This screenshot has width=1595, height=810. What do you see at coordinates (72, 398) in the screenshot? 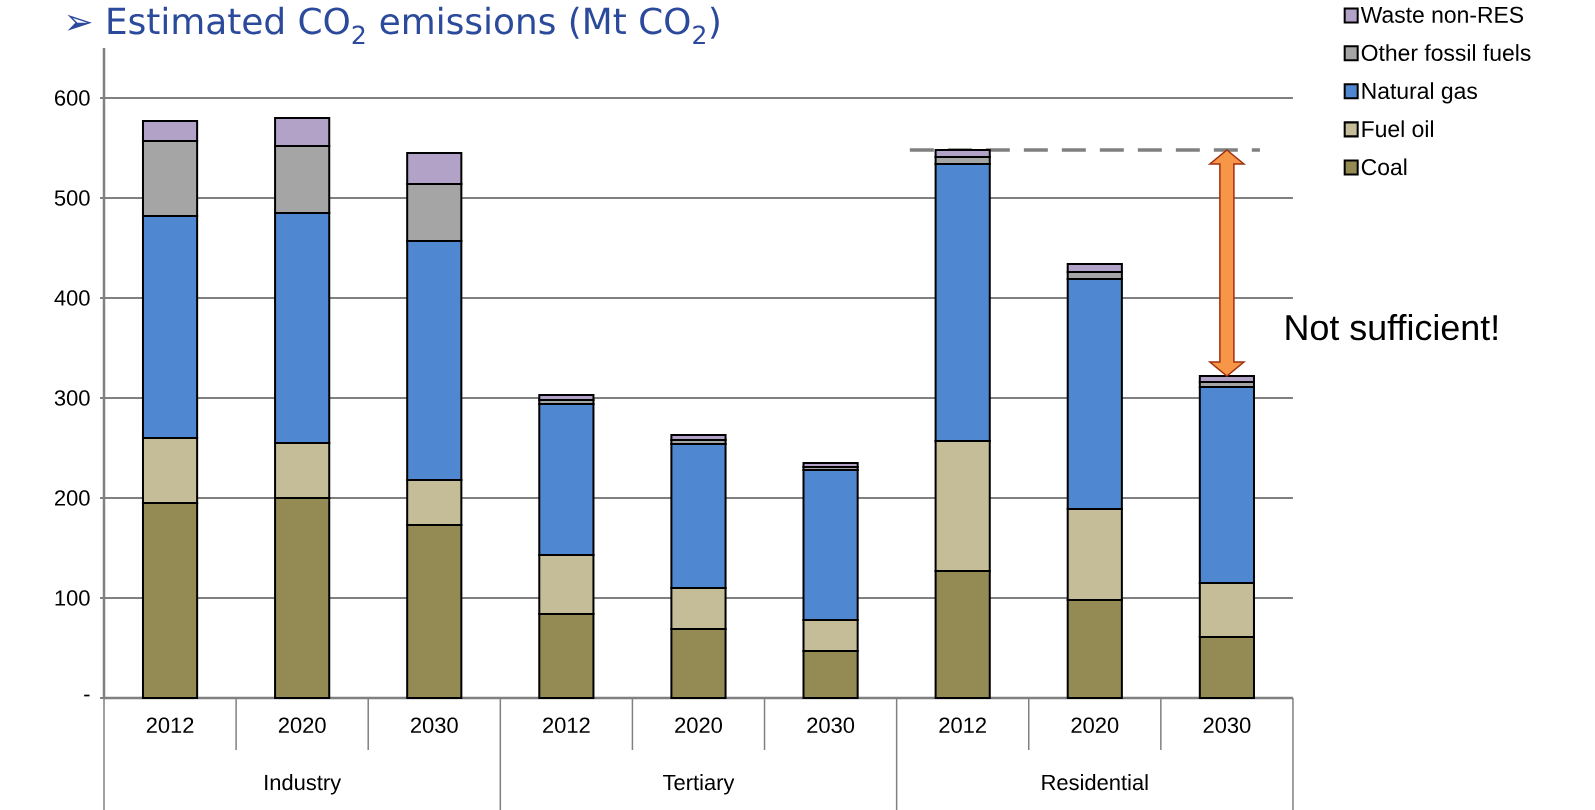
I see `y-tick-label: 300` at bounding box center [72, 398].